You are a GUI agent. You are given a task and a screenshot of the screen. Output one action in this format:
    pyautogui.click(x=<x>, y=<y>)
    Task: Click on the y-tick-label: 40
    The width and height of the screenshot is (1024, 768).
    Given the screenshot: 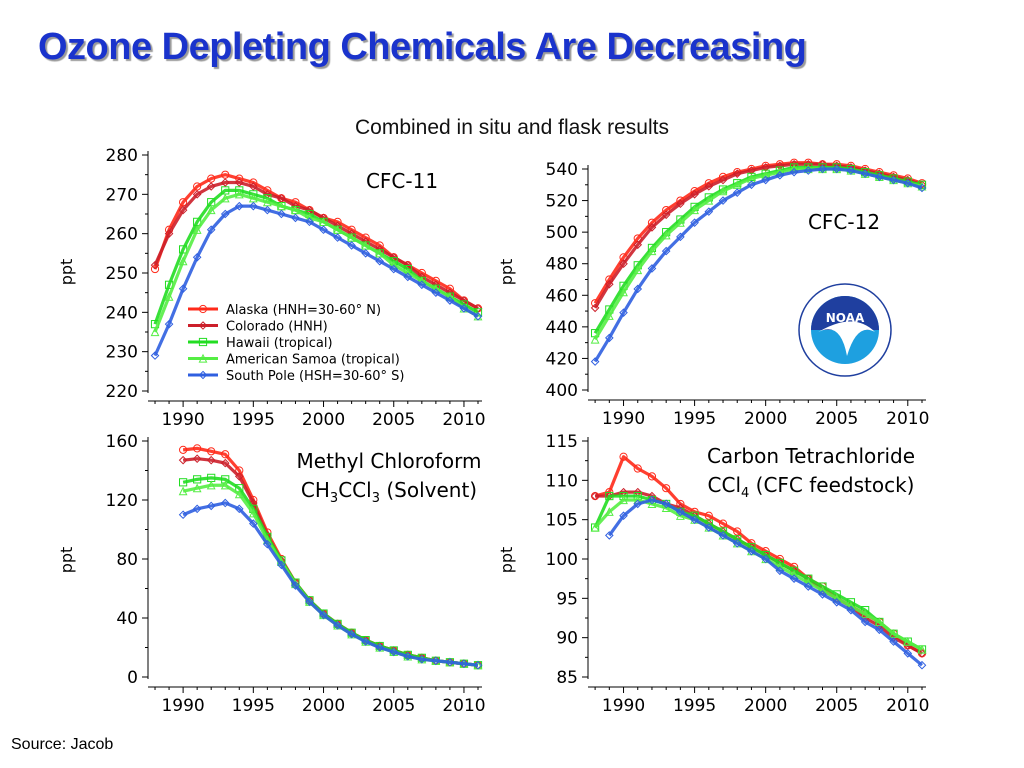 What is the action you would take?
    pyautogui.click(x=127, y=619)
    